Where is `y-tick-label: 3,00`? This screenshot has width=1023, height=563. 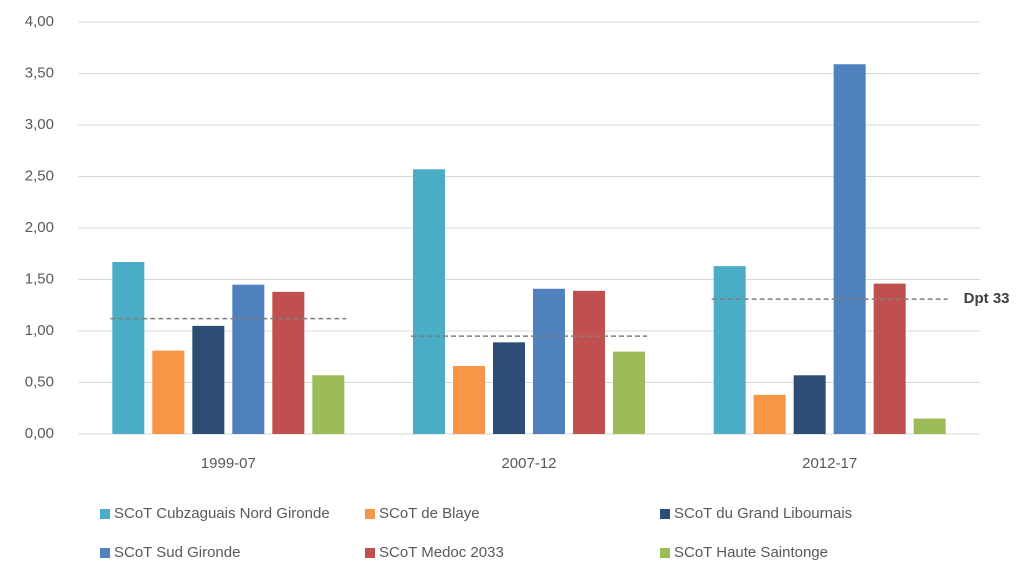
y-tick-label: 3,00 is located at coordinates (39, 124).